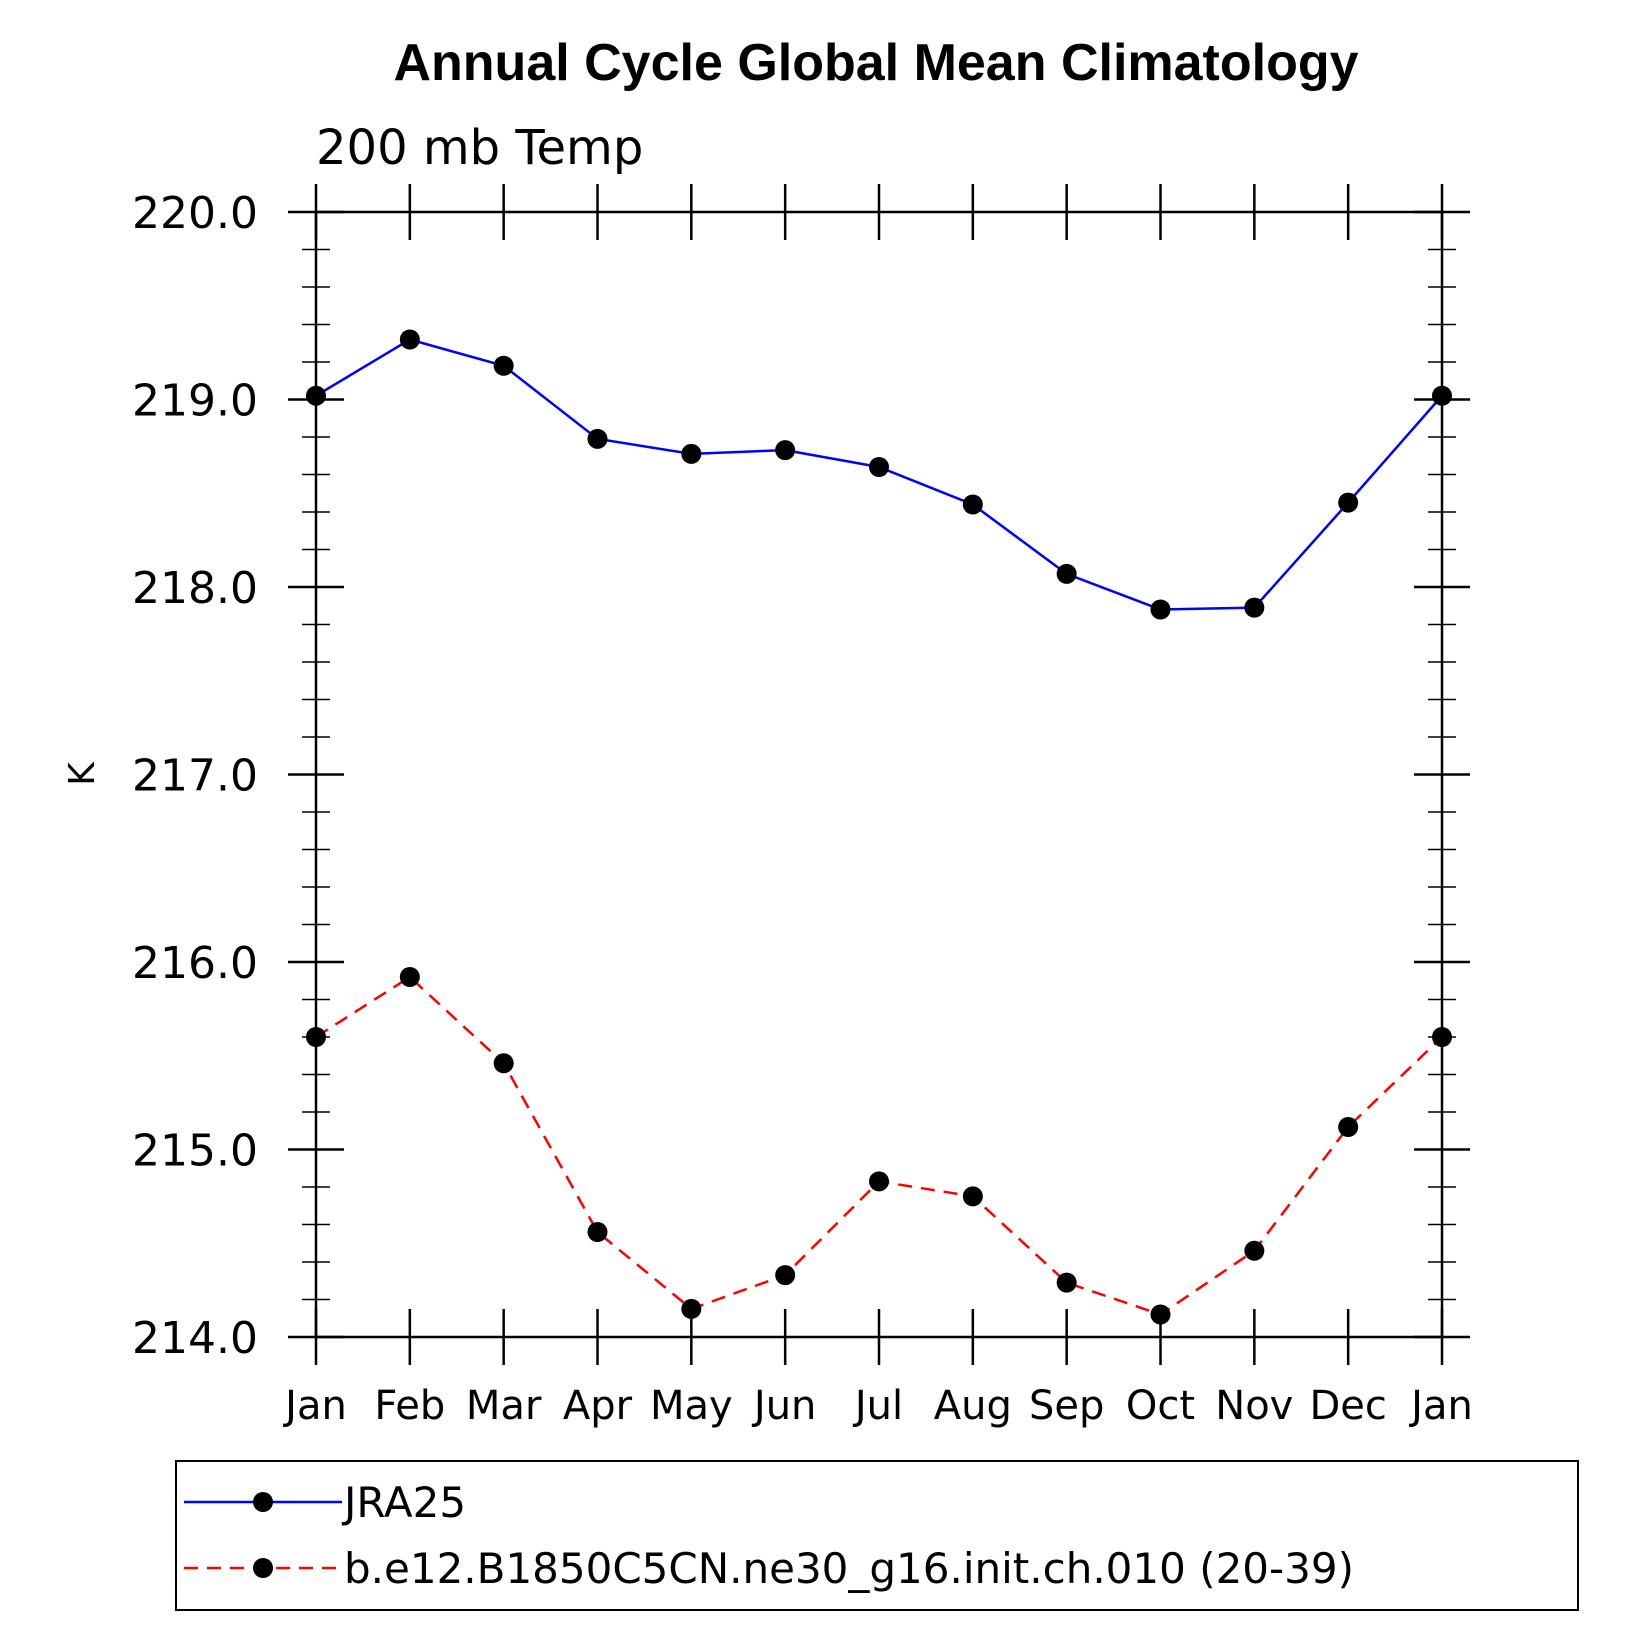 The image size is (1636, 1636). I want to click on y-axis-label: K, so click(82, 773).